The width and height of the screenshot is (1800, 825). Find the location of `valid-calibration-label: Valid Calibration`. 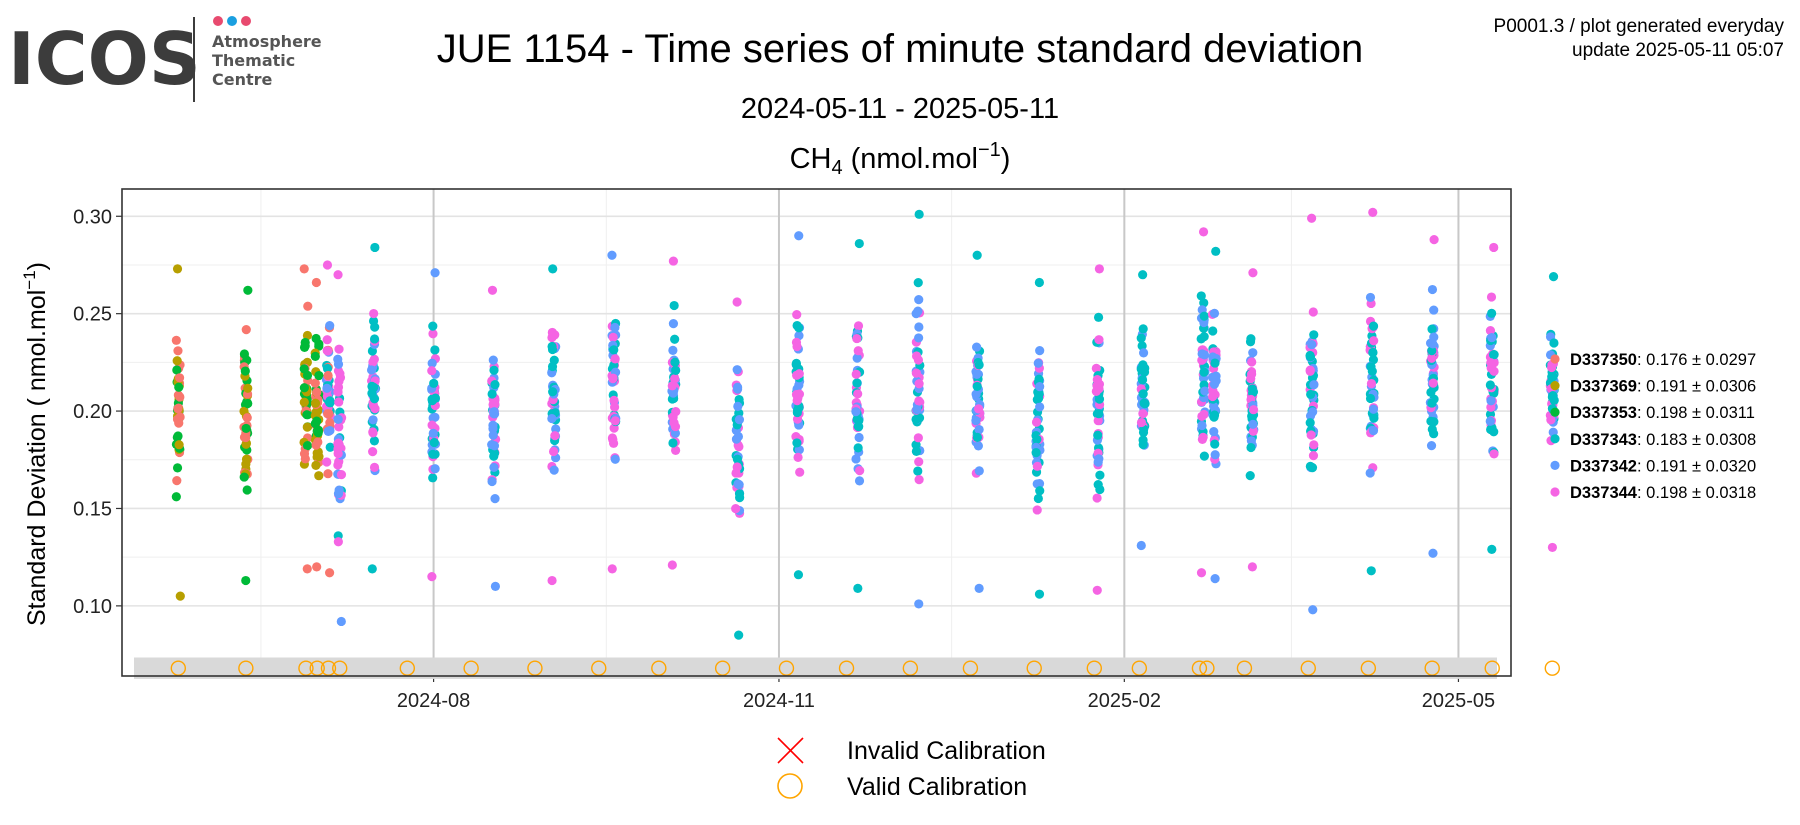

valid-calibration-label: Valid Calibration is located at coordinates (937, 787).